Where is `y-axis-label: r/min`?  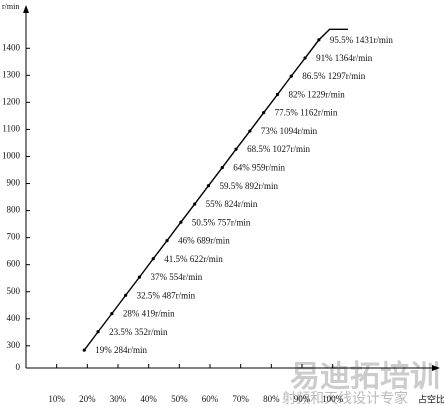 y-axis-label: r/min is located at coordinates (10, 6).